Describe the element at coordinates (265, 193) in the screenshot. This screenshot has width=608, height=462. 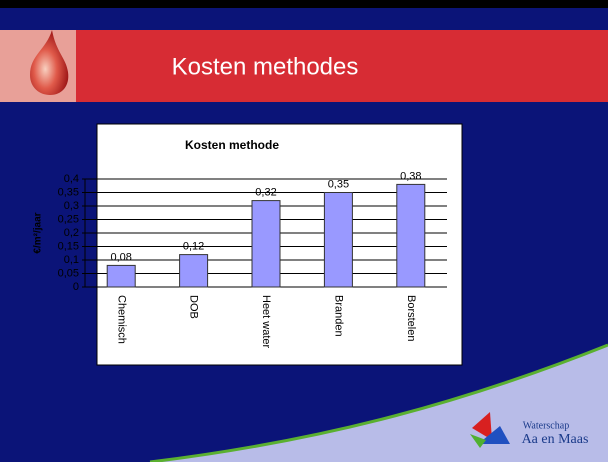
I see `value-label: 0,32` at that location.